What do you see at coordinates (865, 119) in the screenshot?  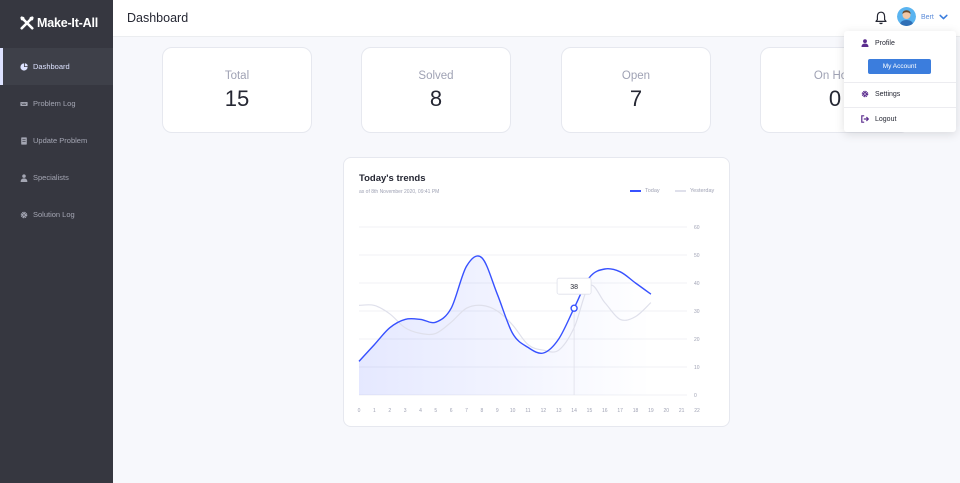 I see `logout-icon` at bounding box center [865, 119].